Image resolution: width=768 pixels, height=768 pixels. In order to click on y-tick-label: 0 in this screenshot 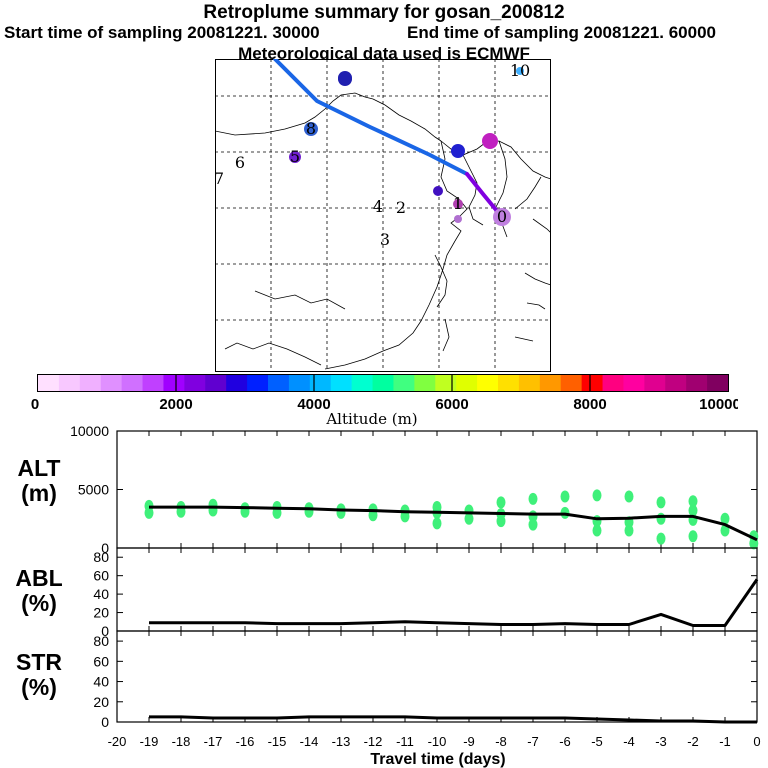, I will do `click(105, 548)`.